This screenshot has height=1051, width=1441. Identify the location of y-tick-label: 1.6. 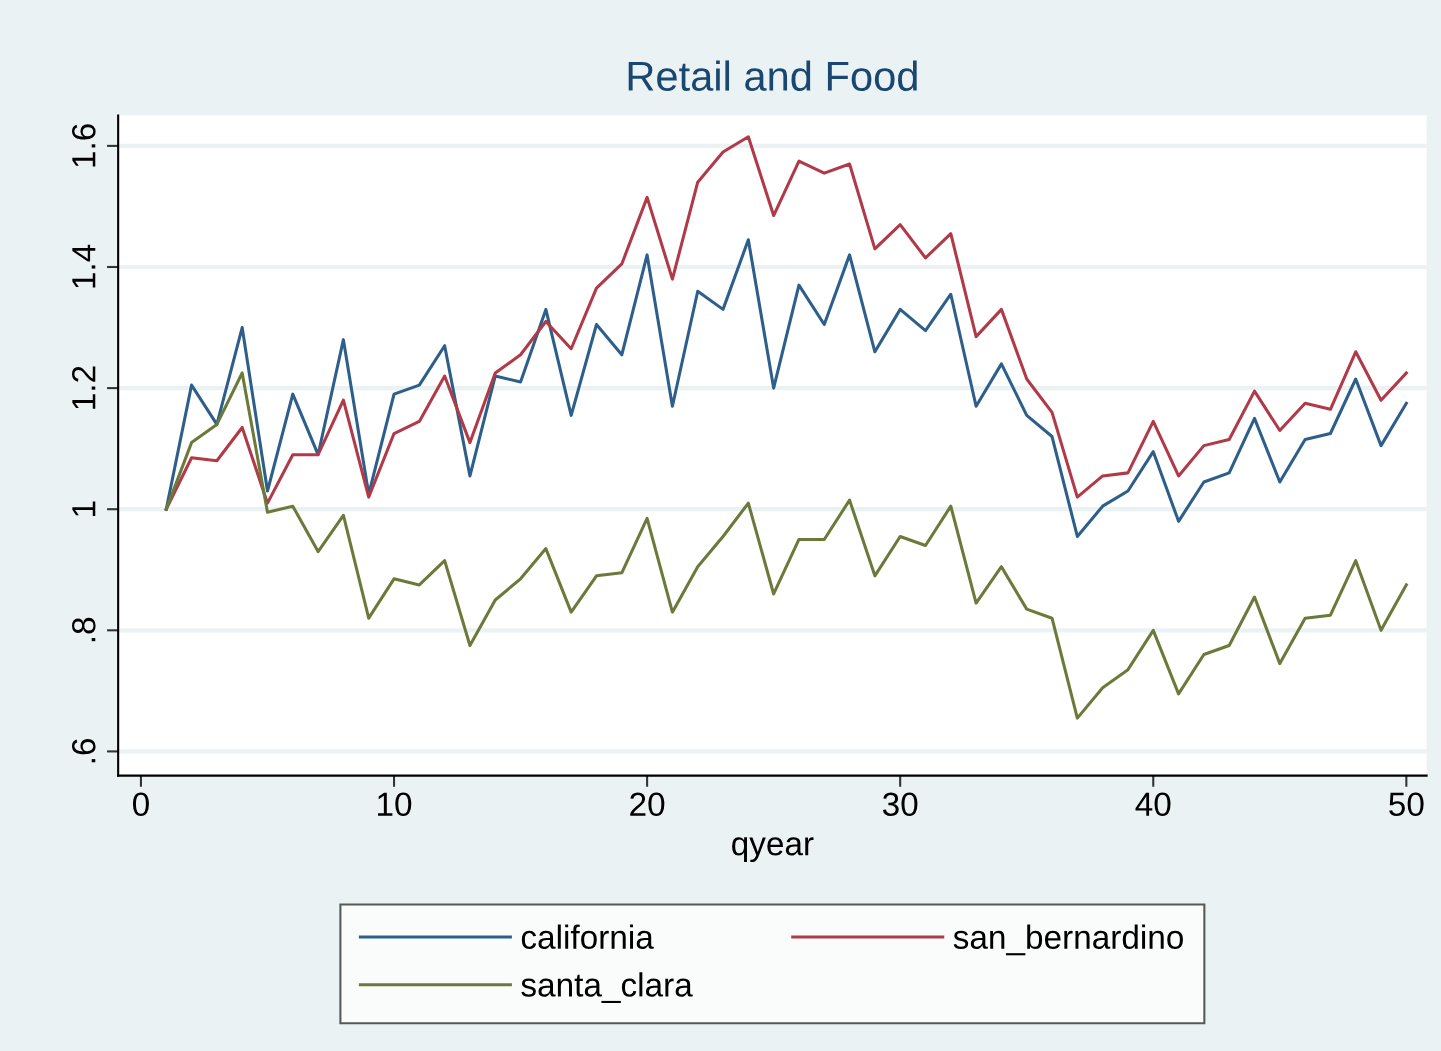
(84, 145).